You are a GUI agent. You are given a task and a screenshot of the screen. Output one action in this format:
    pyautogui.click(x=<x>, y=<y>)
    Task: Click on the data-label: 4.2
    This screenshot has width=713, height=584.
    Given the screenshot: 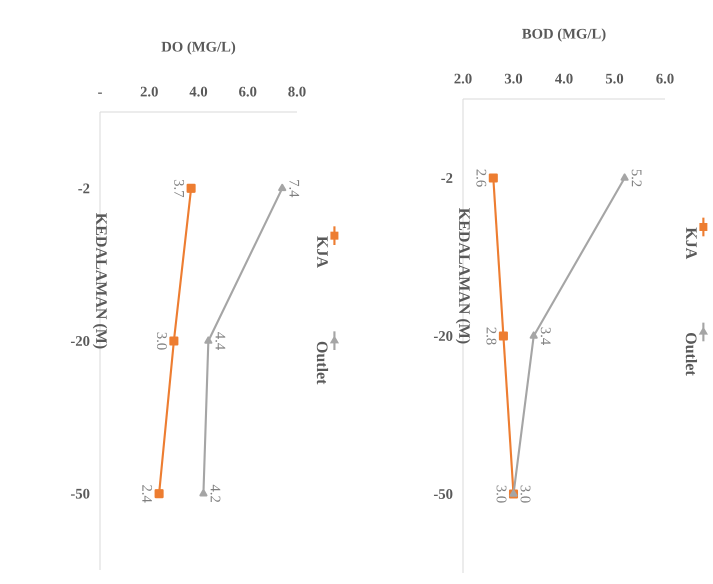 What is the action you would take?
    pyautogui.click(x=215, y=493)
    